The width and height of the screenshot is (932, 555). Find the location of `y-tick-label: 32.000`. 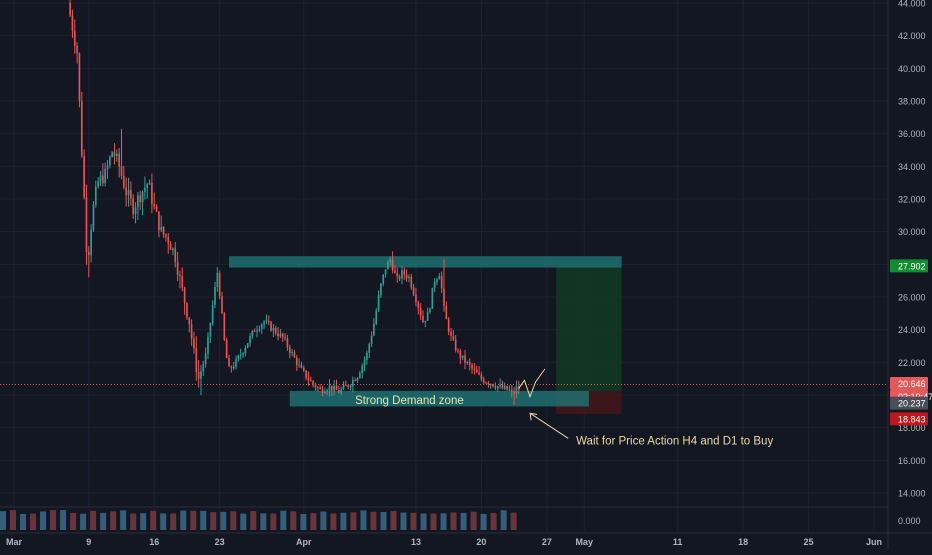

y-tick-label: 32.000 is located at coordinates (912, 200).